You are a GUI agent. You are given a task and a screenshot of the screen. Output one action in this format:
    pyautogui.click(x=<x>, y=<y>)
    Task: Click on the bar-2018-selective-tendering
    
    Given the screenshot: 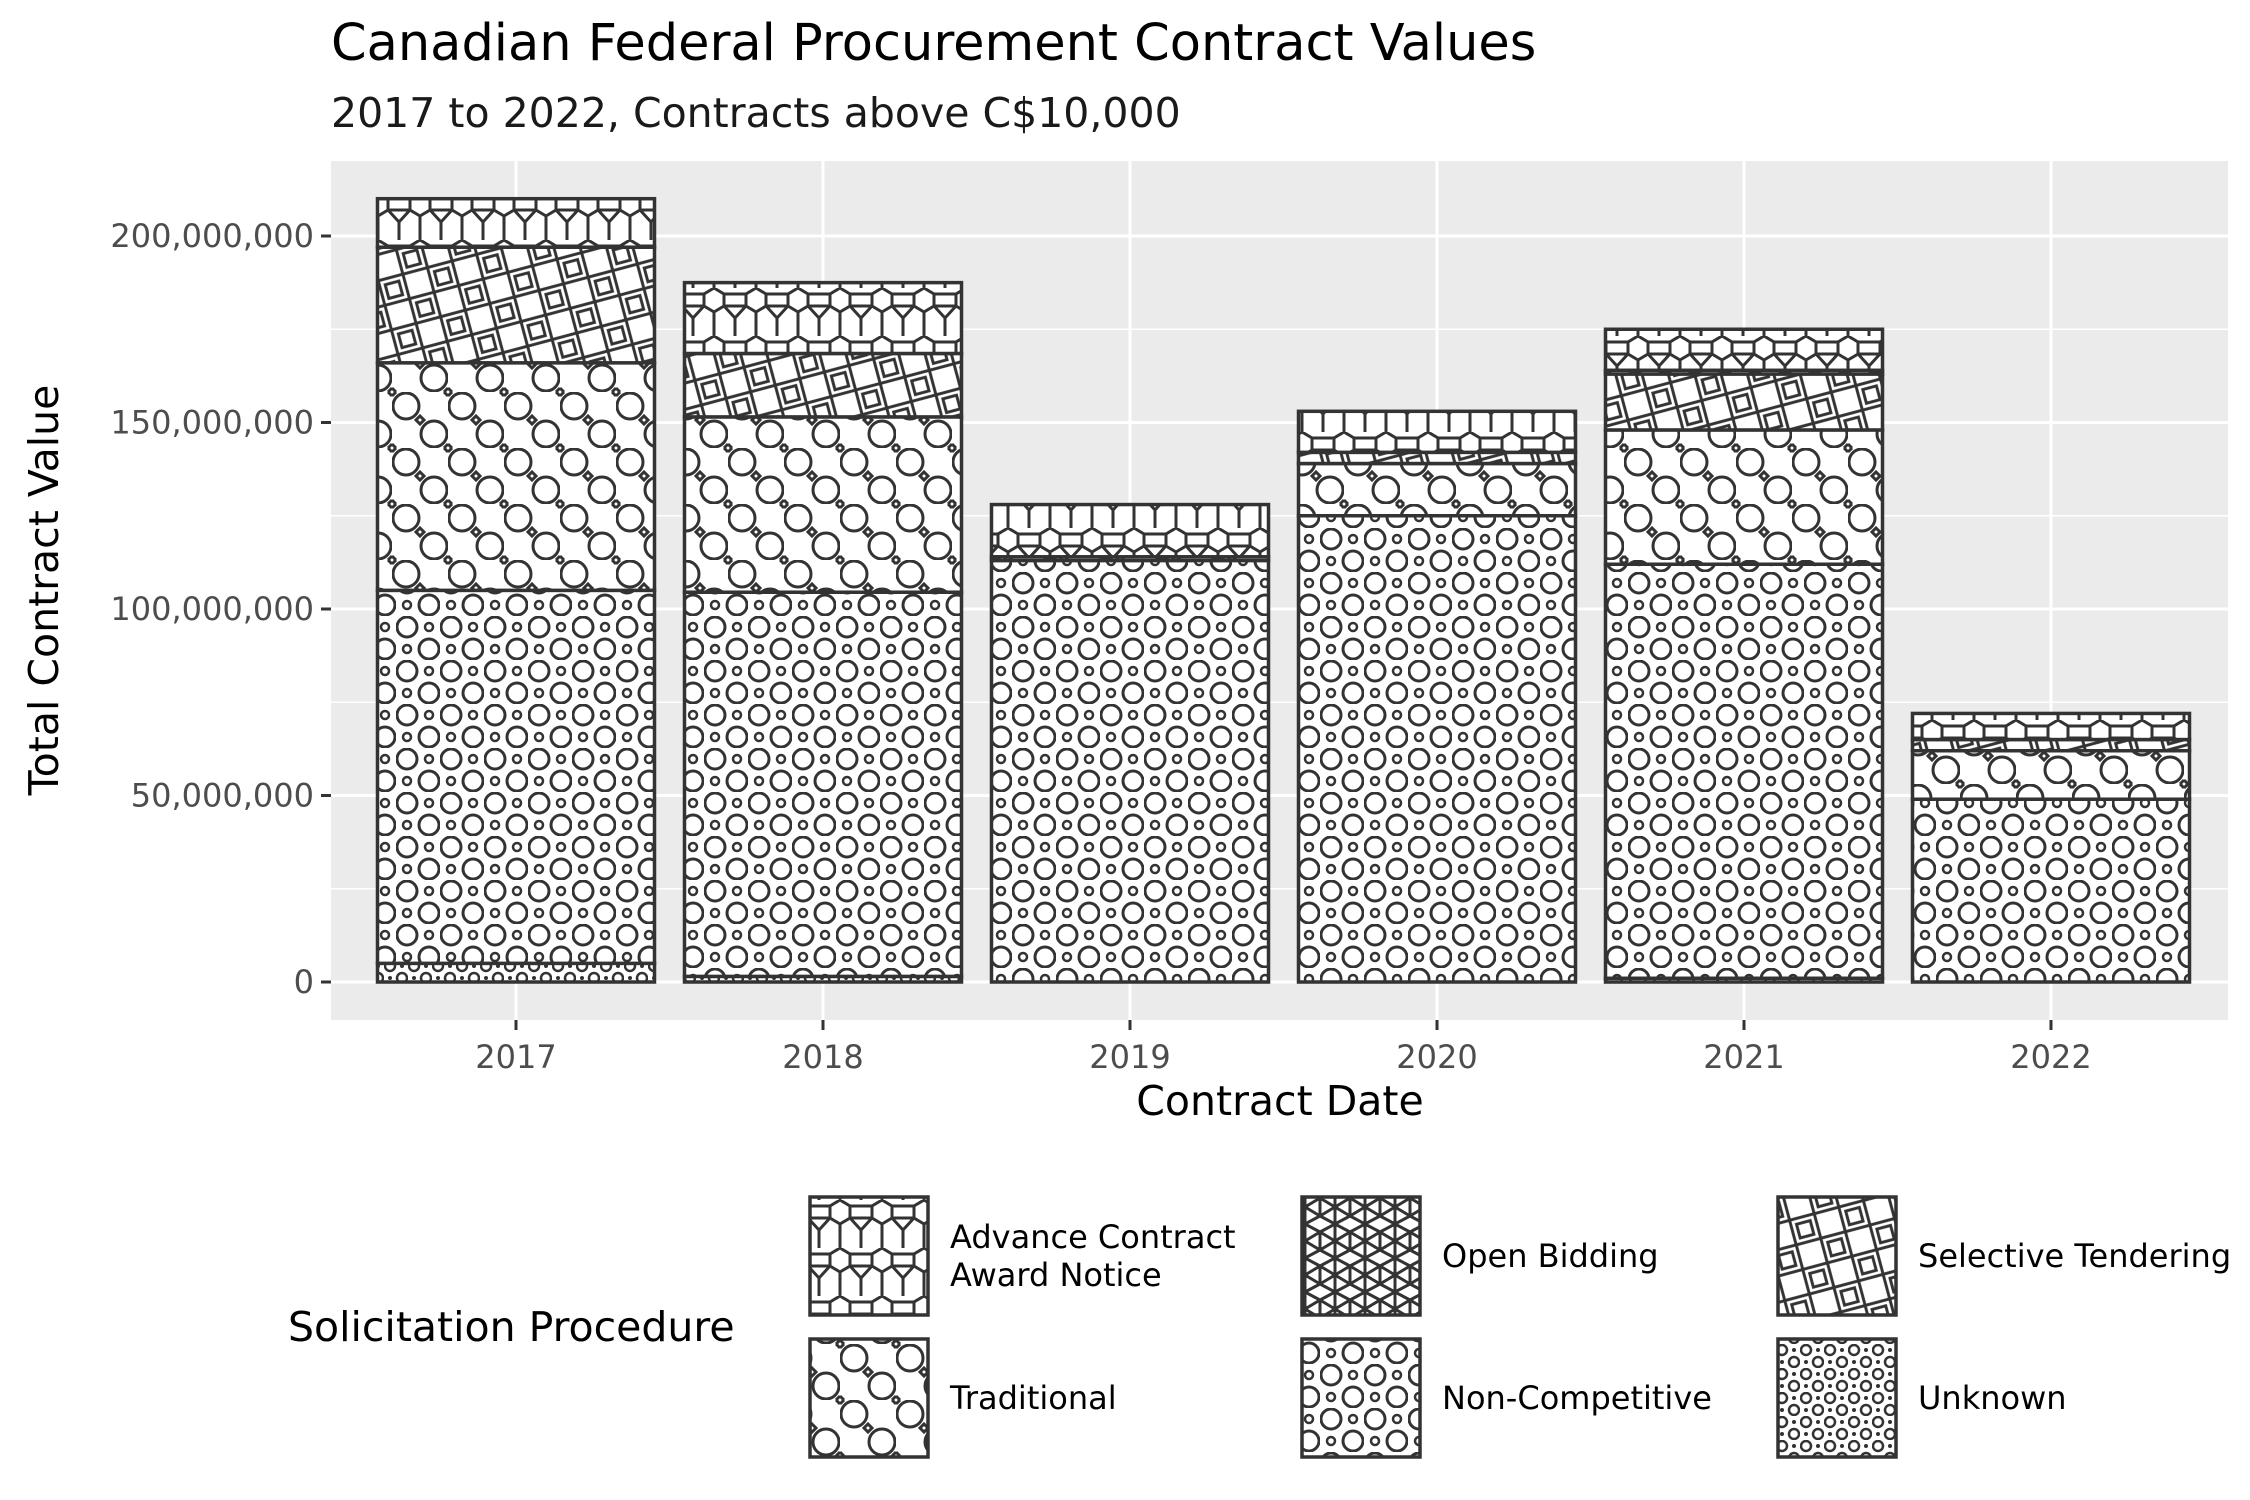 What is the action you would take?
    pyautogui.click(x=823, y=385)
    